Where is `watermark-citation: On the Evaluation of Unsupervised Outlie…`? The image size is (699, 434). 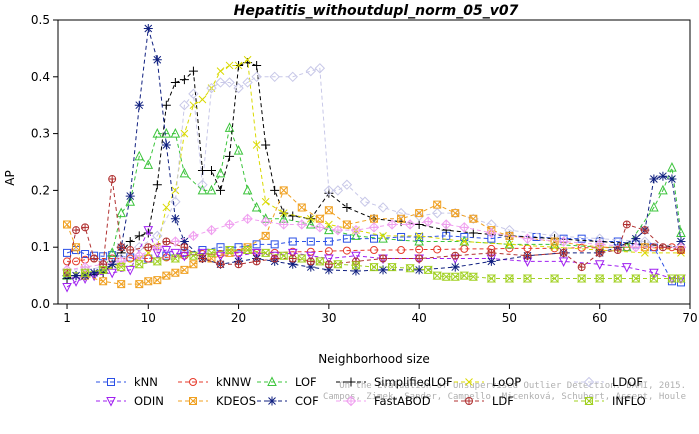
watermark-citation: On the Evaluation of Unsupervised Outlie… is located at coordinates (504, 391).